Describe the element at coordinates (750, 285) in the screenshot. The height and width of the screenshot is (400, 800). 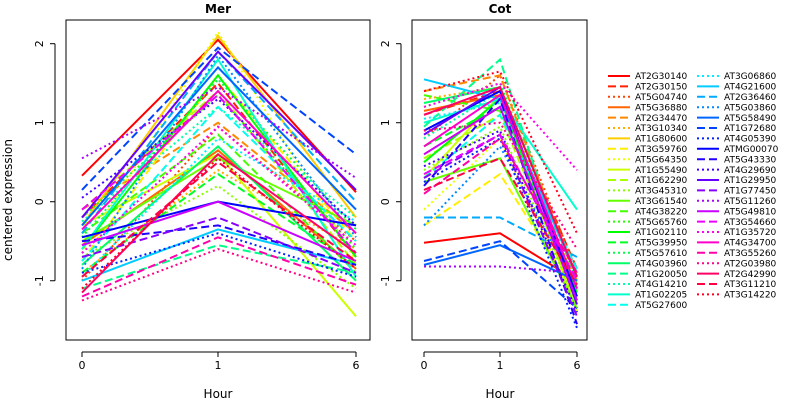
I see `legend-label: AT3G11210` at that location.